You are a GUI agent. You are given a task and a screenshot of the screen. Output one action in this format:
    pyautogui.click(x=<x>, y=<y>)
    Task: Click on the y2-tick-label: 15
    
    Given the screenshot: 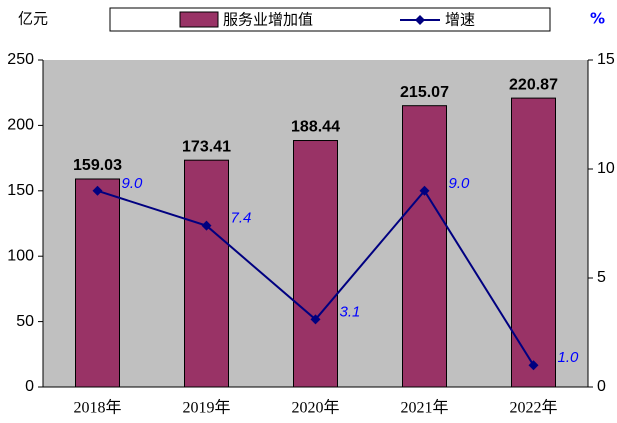 What is the action you would take?
    pyautogui.click(x=606, y=59)
    